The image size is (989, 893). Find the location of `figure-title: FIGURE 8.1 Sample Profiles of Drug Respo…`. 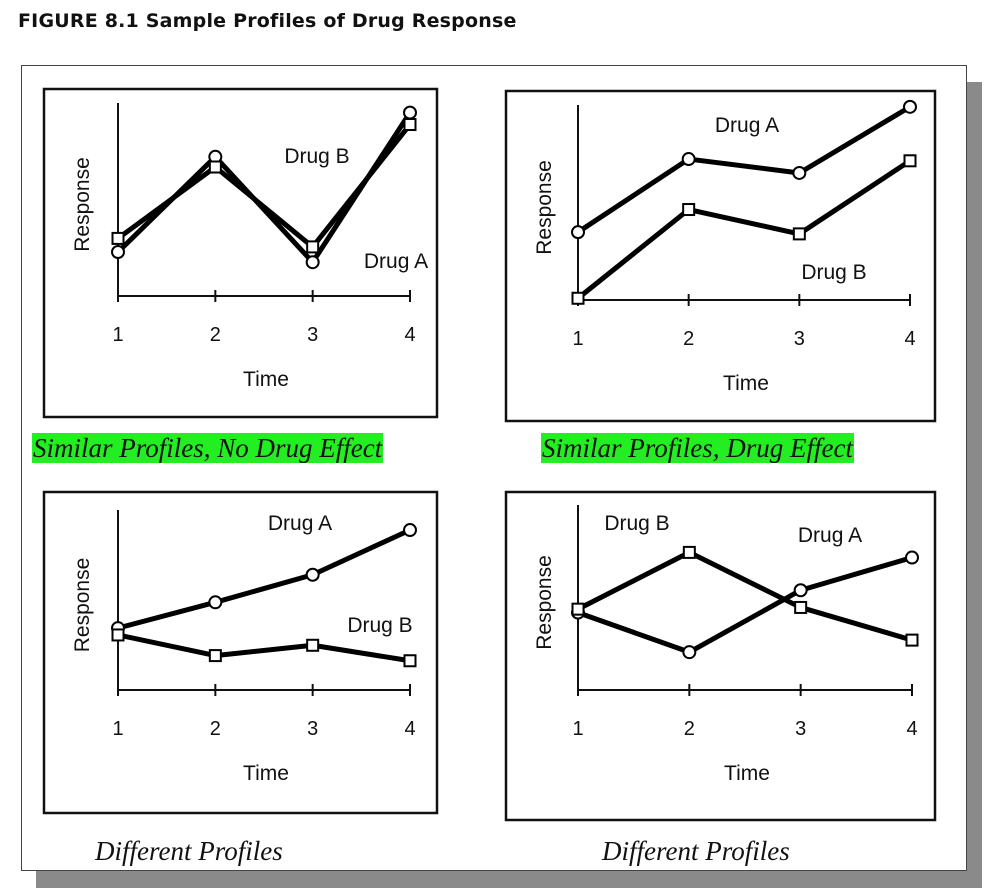

figure-title: FIGURE 8.1 Sample Profiles of Drug Respo… is located at coordinates (267, 21).